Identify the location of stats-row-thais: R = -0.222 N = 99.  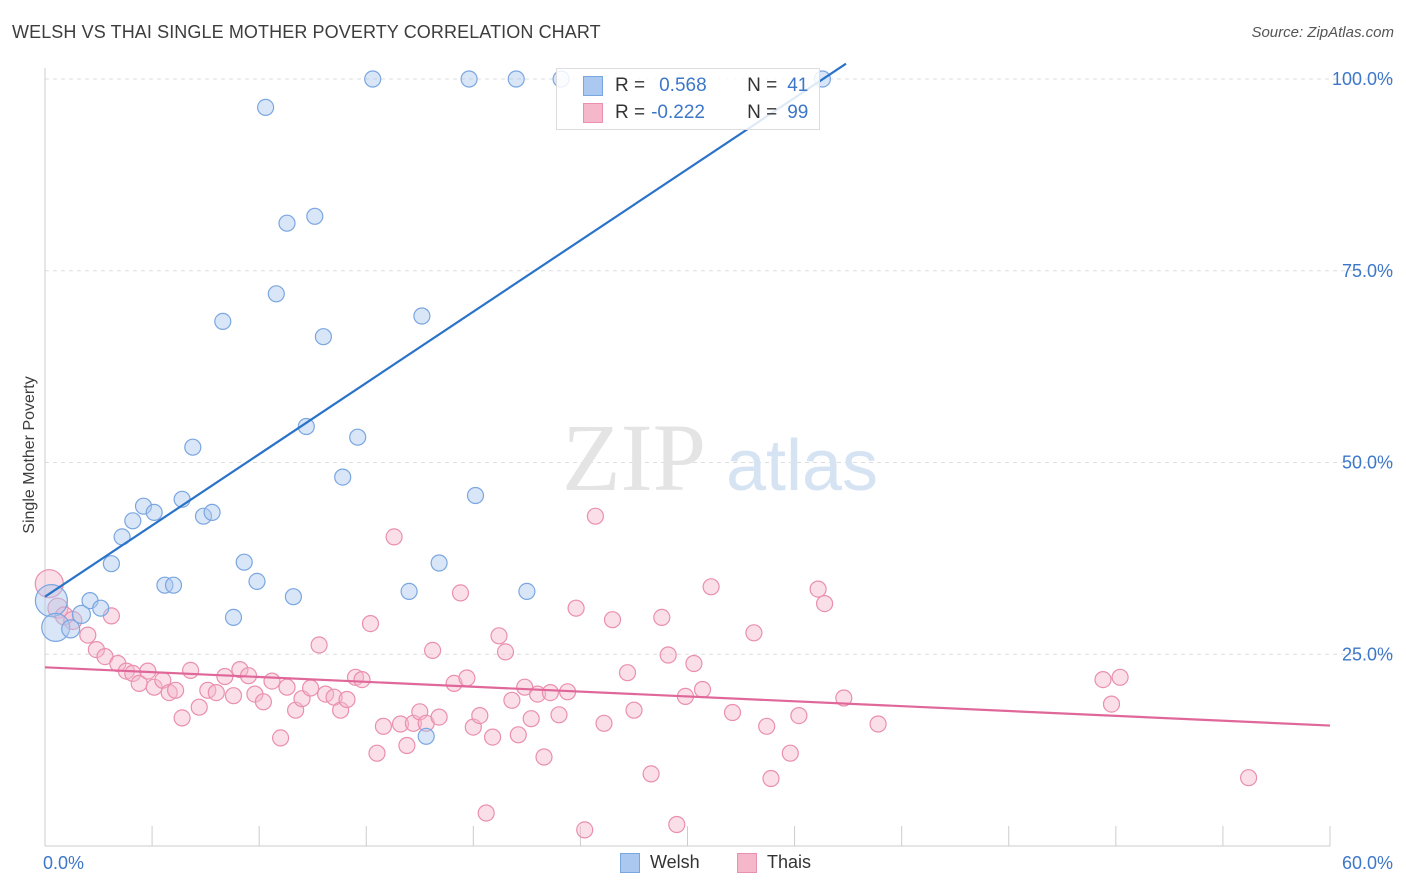
(695, 113).